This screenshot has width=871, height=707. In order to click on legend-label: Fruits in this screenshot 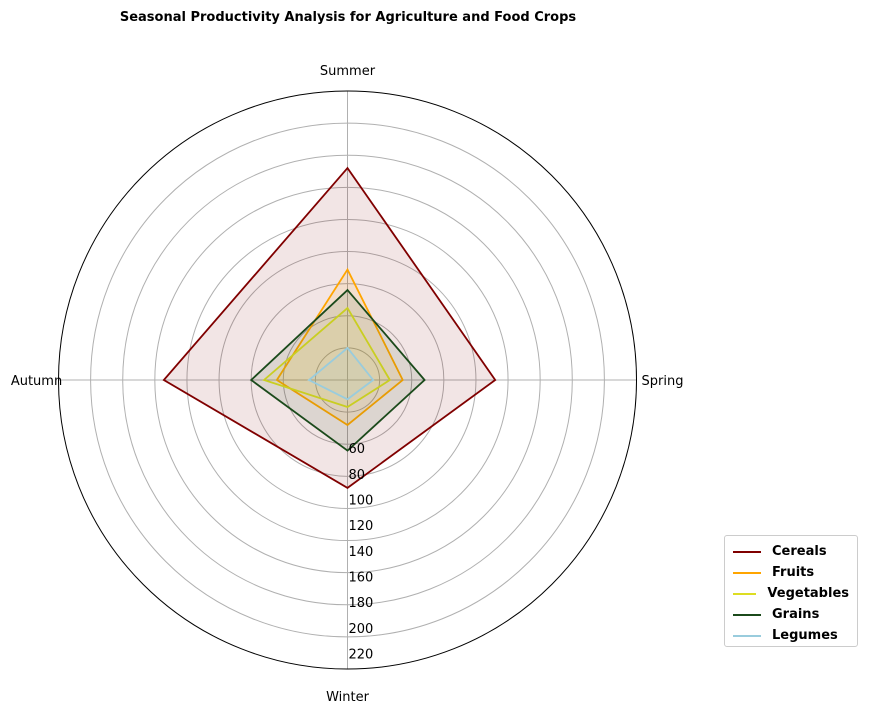, I will do `click(793, 572)`.